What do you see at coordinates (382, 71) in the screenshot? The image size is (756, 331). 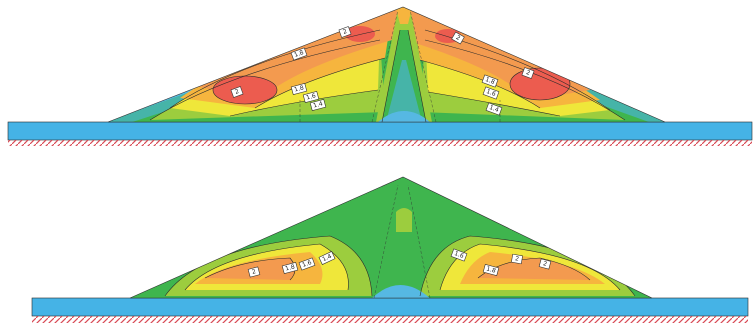 I see `contour-labels-top: 1.8 2 2 1.8 1.6 1.4 1.8 1.6 1.4 2 2` at bounding box center [382, 71].